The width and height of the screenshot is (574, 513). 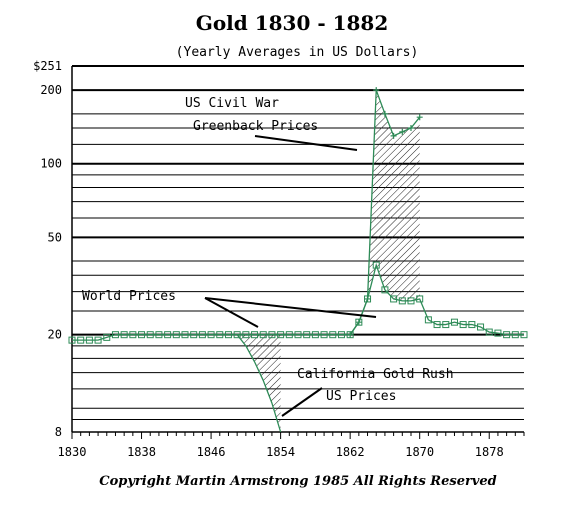 I want to click on y-axis: 8 20 50 100 200 $251, so click(x=53, y=249).